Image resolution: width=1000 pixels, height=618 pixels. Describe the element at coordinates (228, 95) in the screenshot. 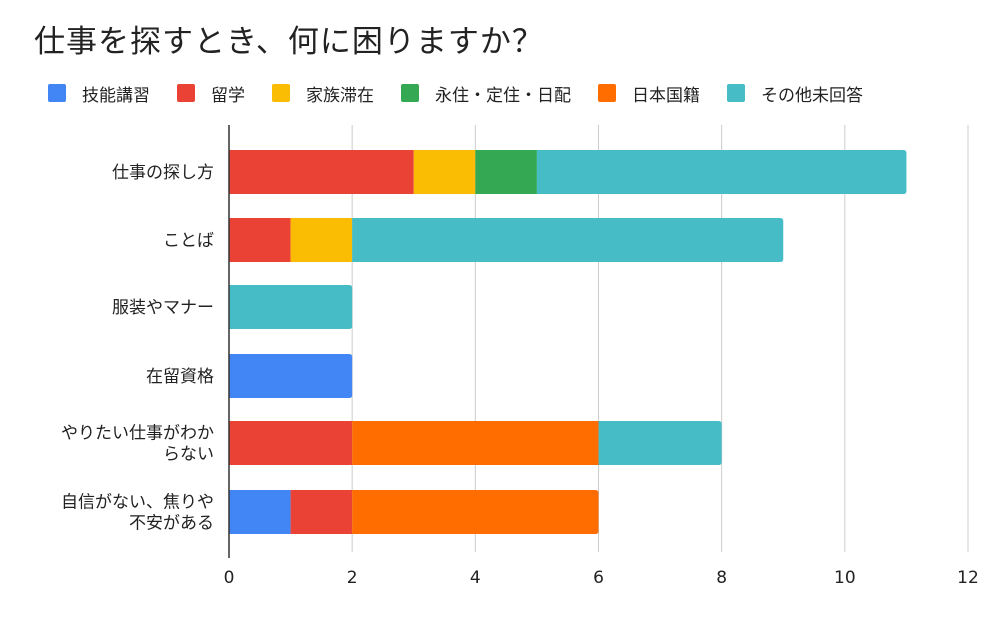

I see `legend-label: 留学` at that location.